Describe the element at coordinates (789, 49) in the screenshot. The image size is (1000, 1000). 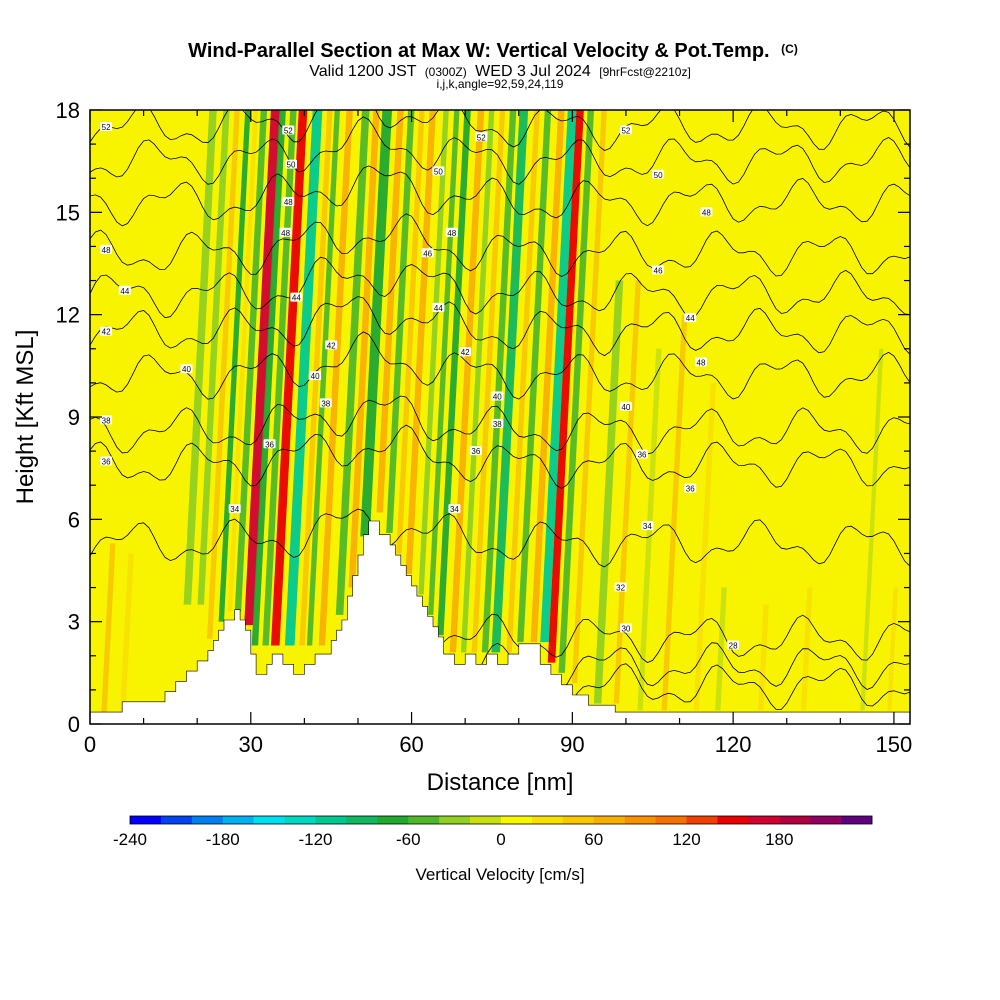
I see `title-mark: (C)` at that location.